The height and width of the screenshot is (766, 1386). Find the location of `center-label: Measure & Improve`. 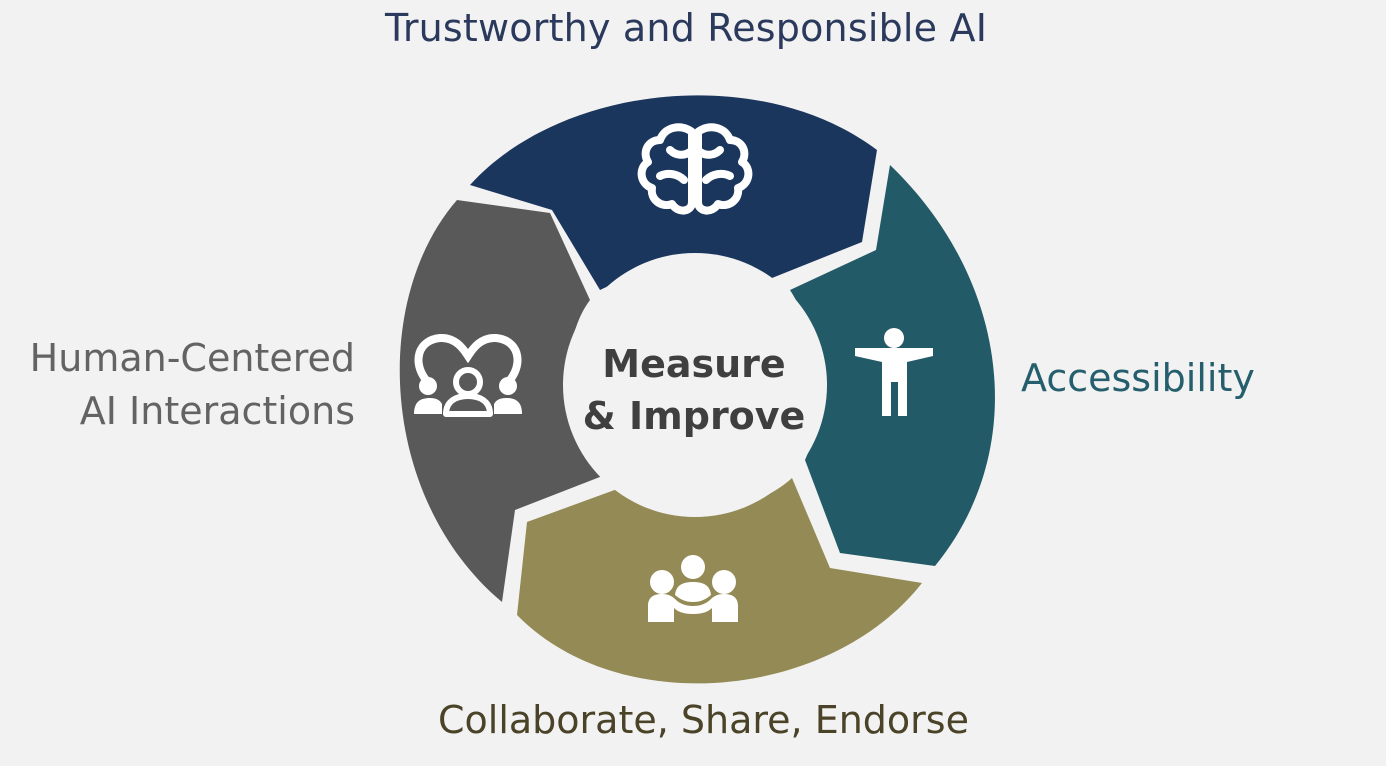

center-label: Measure & Improve is located at coordinates (694, 390).